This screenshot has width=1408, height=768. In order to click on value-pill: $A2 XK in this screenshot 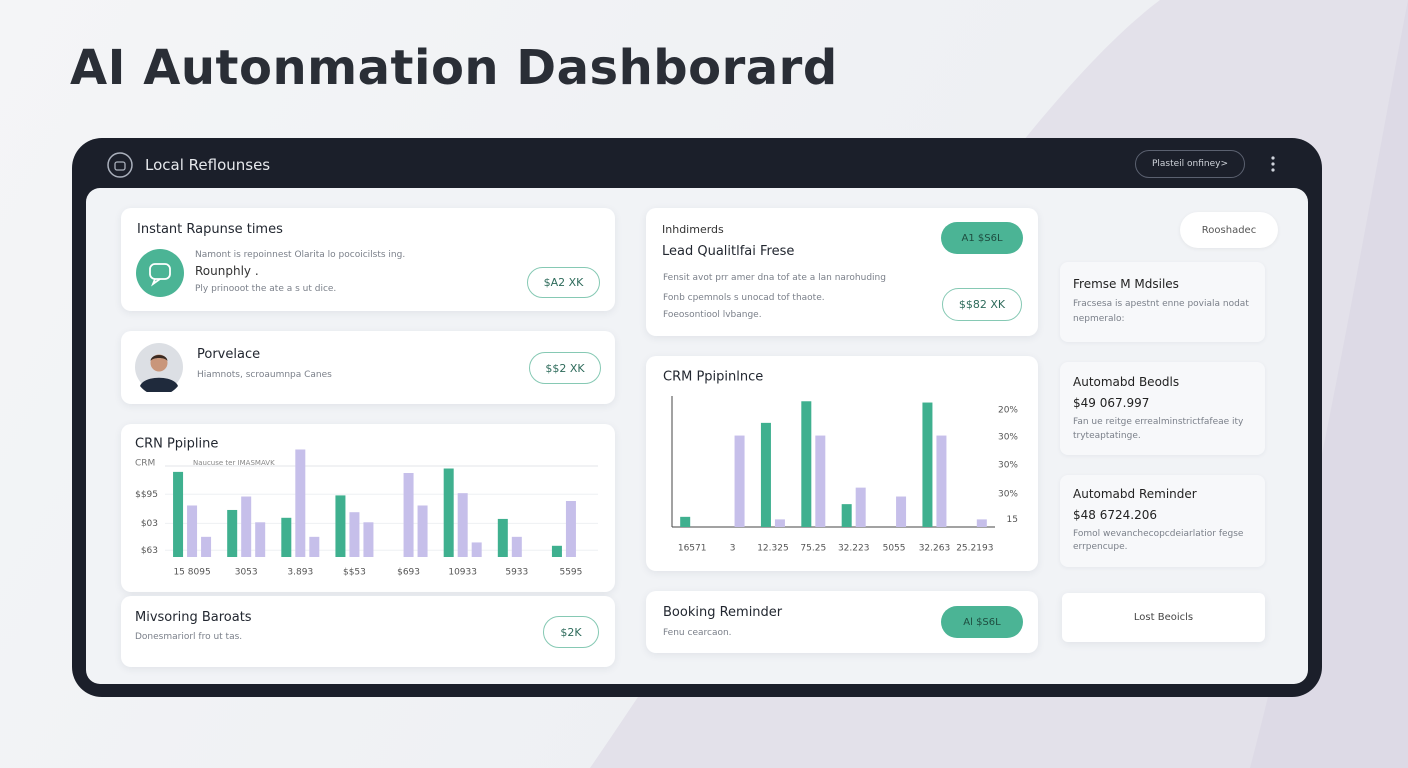, I will do `click(563, 282)`.